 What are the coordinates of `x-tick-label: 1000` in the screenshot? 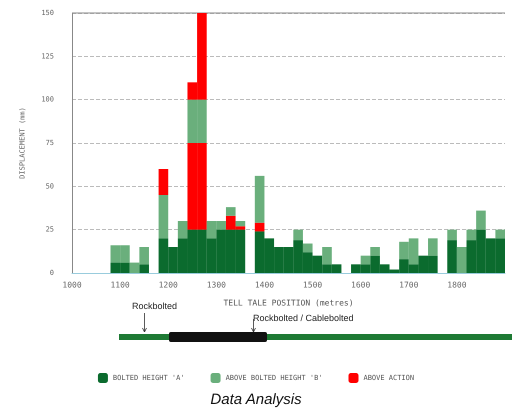 It's located at (72, 285).